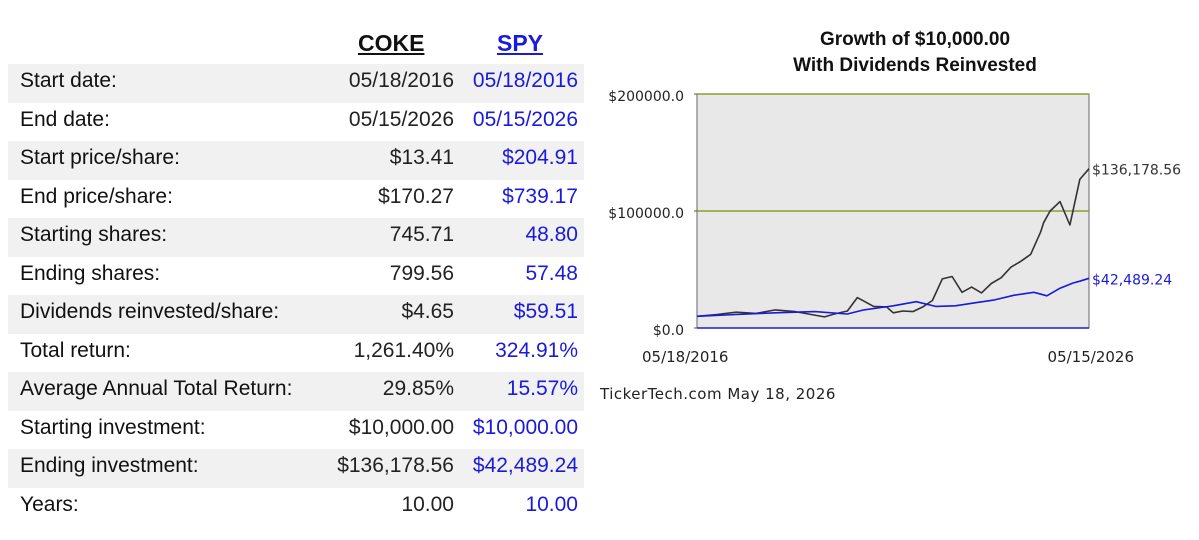 The height and width of the screenshot is (540, 1199). What do you see at coordinates (401, 80) in the screenshot?
I see `coke-value: 05/18/2016` at bounding box center [401, 80].